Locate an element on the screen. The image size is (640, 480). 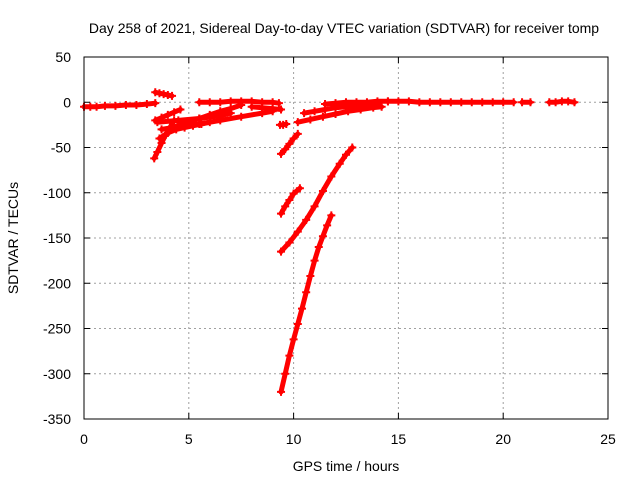
y-tick-label: -300 is located at coordinates (57, 374).